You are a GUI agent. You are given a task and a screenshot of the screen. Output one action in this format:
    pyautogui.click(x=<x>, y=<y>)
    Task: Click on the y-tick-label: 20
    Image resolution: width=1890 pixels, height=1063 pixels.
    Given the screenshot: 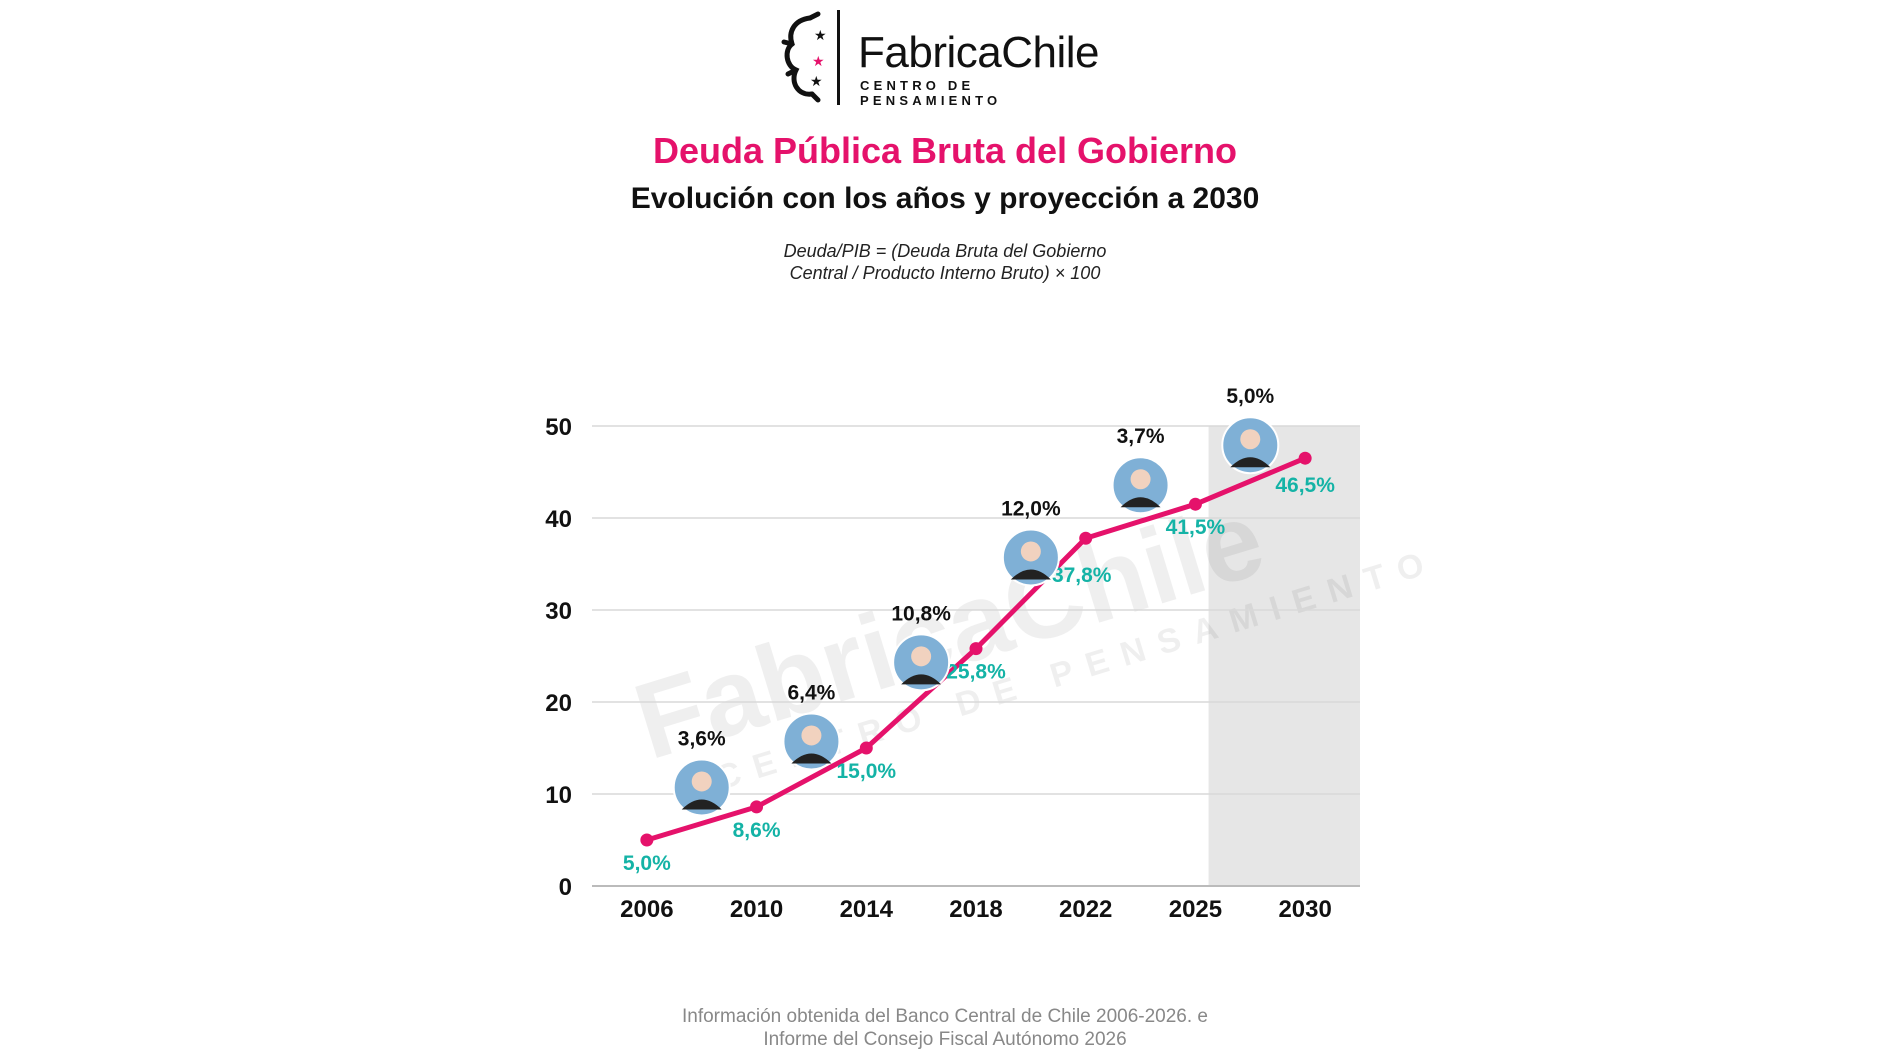 What is the action you would take?
    pyautogui.click(x=558, y=703)
    